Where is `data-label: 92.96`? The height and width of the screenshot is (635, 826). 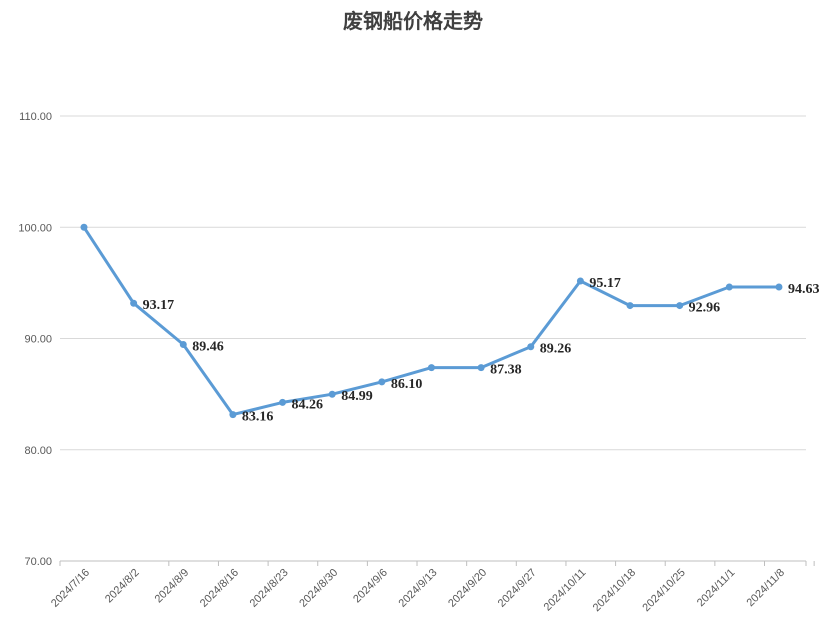 data-label: 92.96 is located at coordinates (705, 308).